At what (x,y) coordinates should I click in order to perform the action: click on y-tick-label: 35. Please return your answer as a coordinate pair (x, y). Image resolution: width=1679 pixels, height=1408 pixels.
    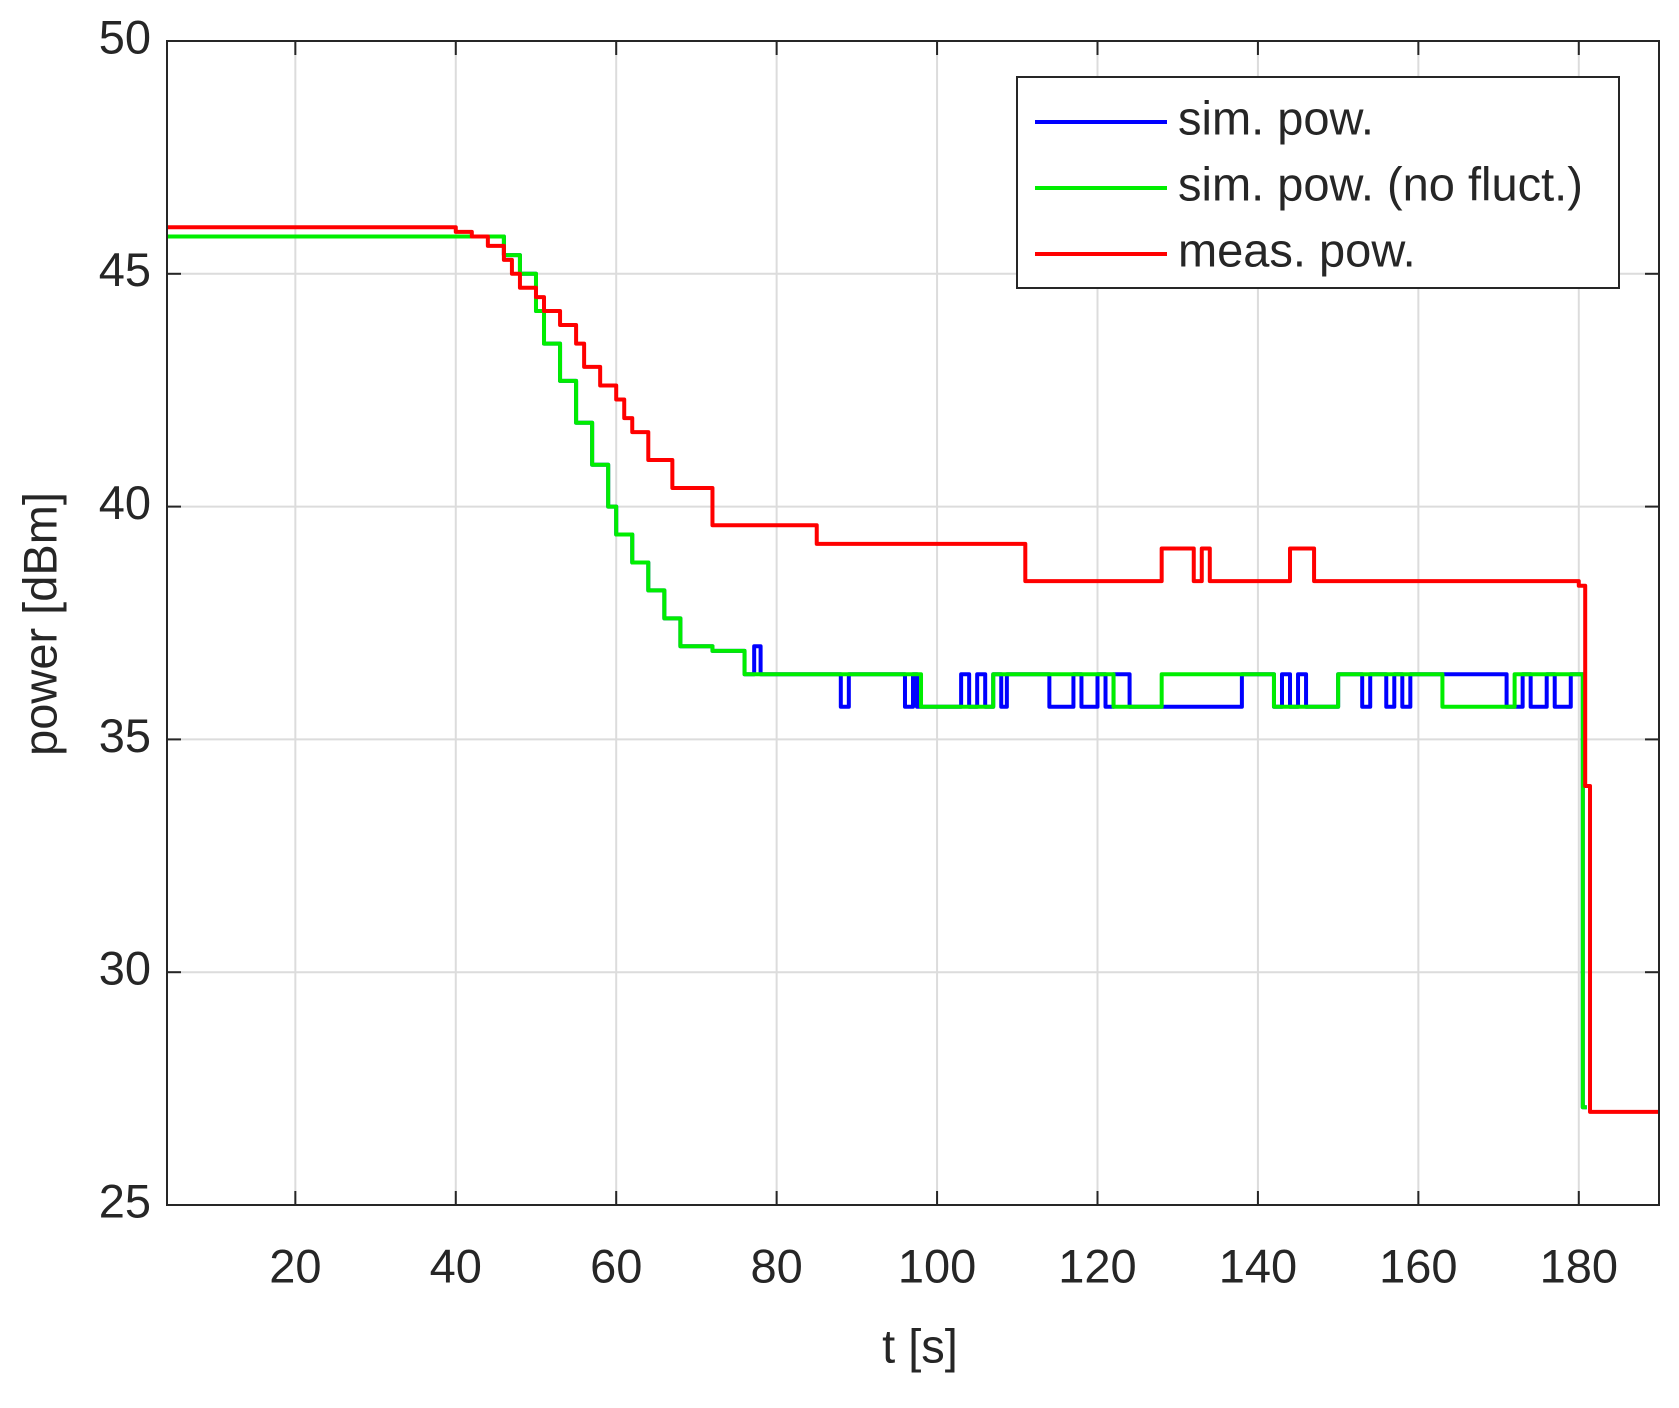
    Looking at the image, I should click on (125, 735).